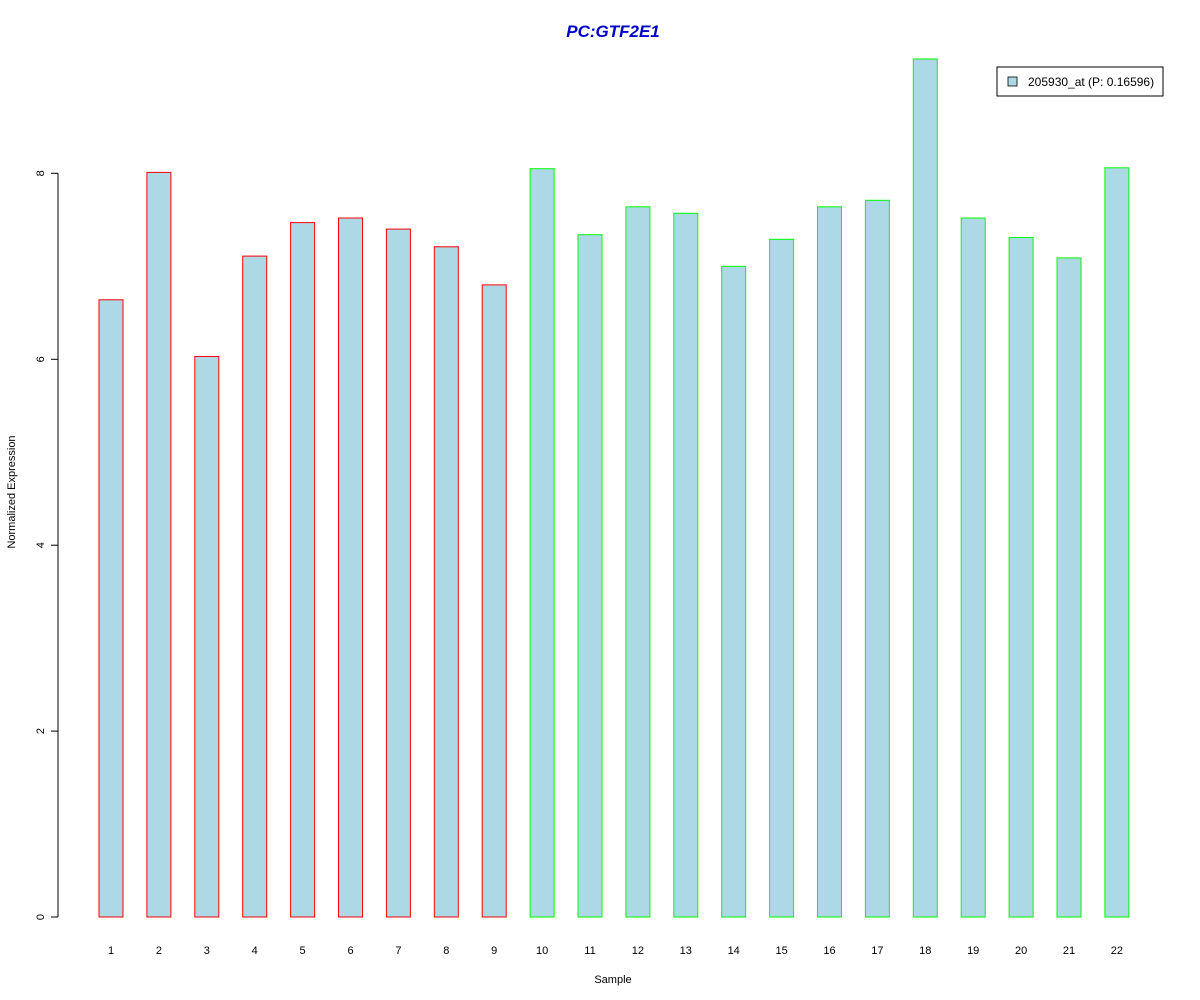  What do you see at coordinates (41, 359) in the screenshot?
I see `y-tick-label: 6` at bounding box center [41, 359].